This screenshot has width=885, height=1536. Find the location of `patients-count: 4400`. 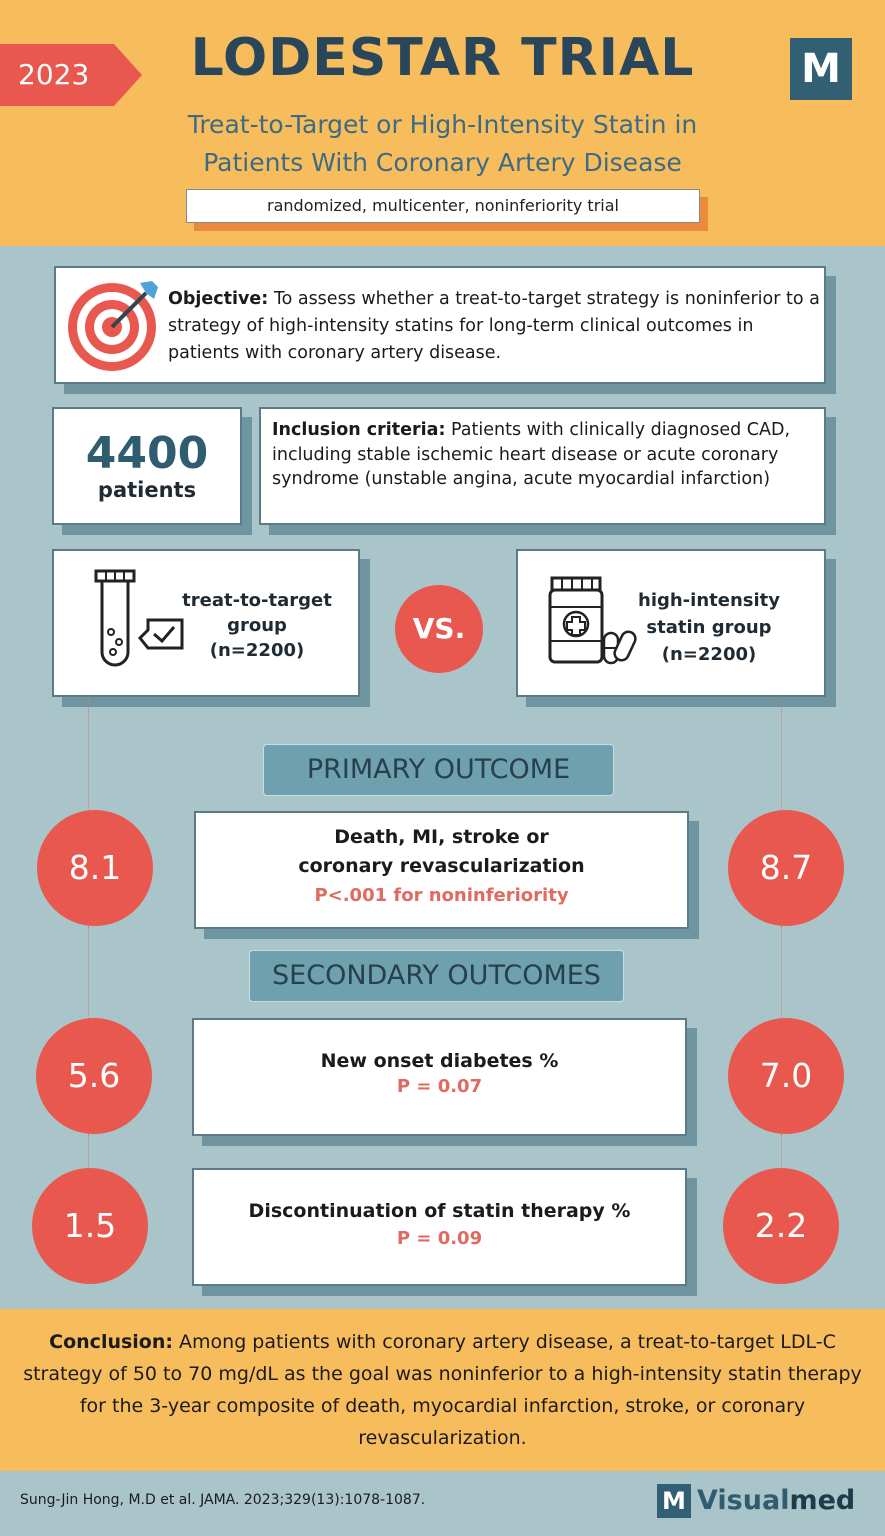

patients-count: 4400 is located at coordinates (147, 453).